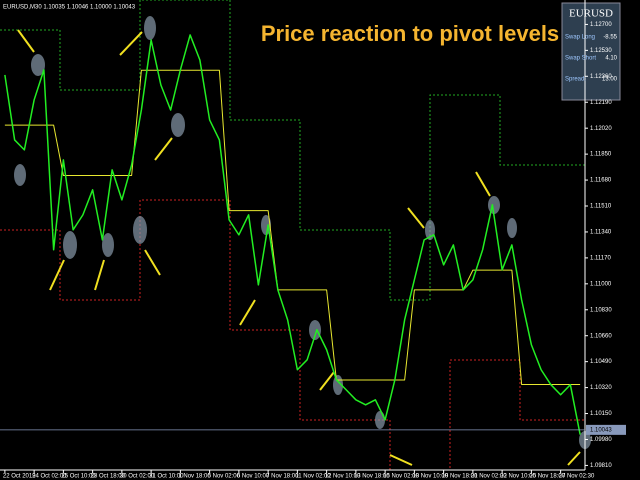 Image resolution: width=640 pixels, height=480 pixels. What do you see at coordinates (601, 466) in the screenshot?
I see `y-tick-label: 1.09810` at bounding box center [601, 466].